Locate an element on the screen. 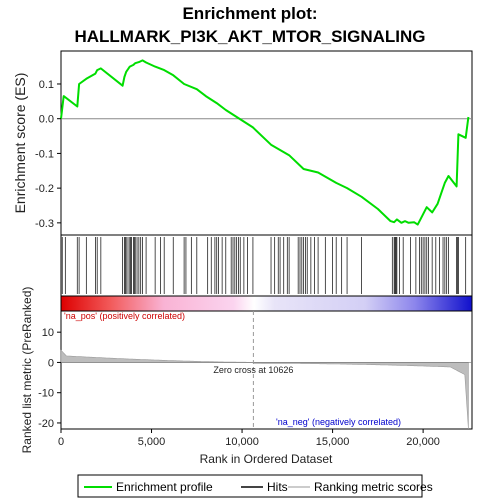 Image resolution: width=500 pixels, height=500 pixels. x-tick-label: 15,000 is located at coordinates (333, 442).